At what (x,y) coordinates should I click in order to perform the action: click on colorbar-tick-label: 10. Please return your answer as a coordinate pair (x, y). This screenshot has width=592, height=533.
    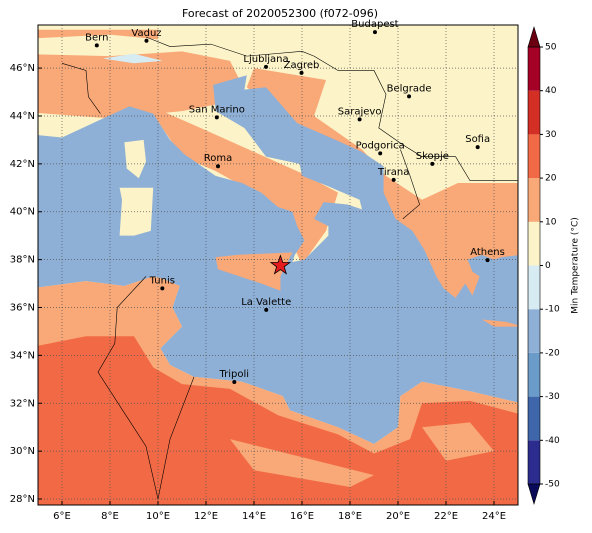
    Looking at the image, I should click on (551, 222).